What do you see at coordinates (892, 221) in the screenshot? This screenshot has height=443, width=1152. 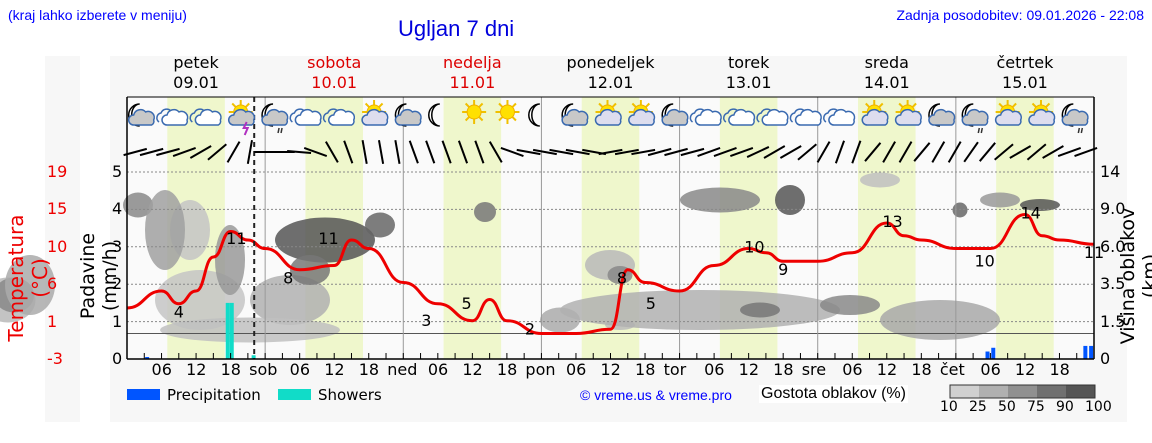 I see `temperature-value-label: 13` at bounding box center [892, 221].